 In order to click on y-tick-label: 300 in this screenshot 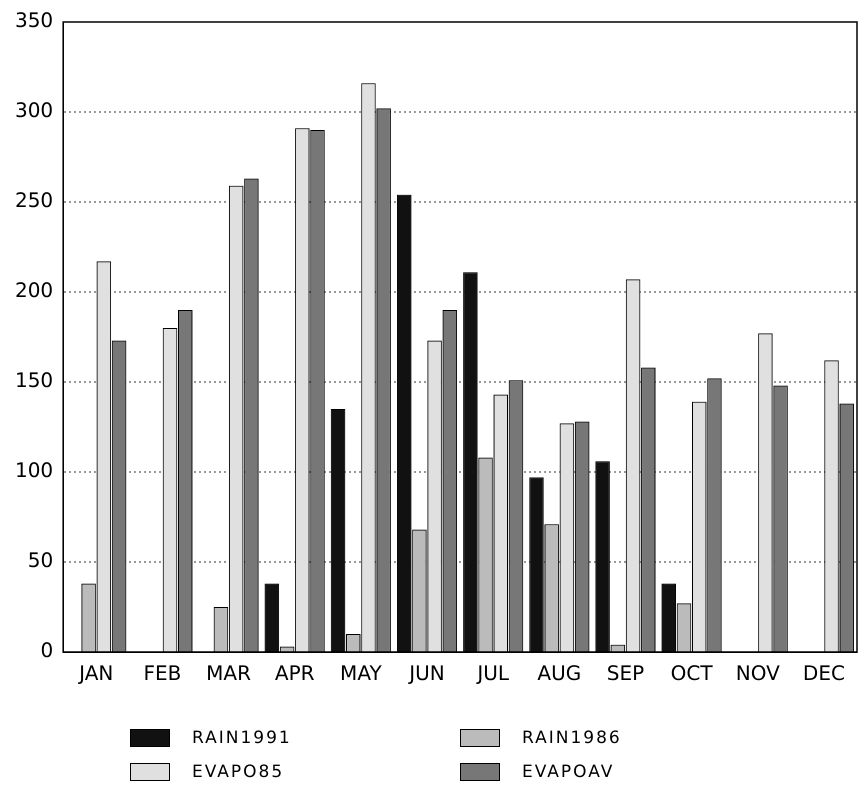, I will do `click(34, 110)`.